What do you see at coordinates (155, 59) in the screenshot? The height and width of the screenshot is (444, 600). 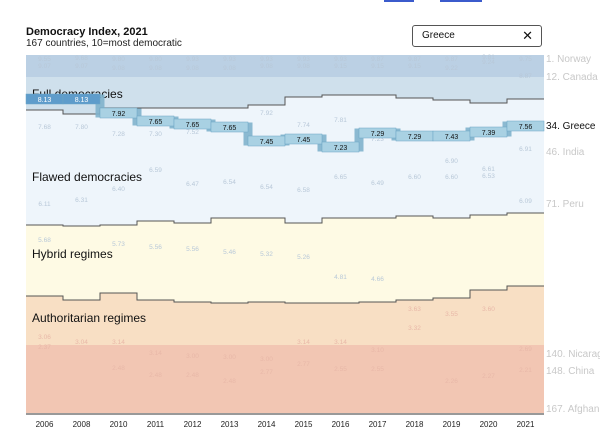 I see `faint-value-label: 9.80` at bounding box center [155, 59].